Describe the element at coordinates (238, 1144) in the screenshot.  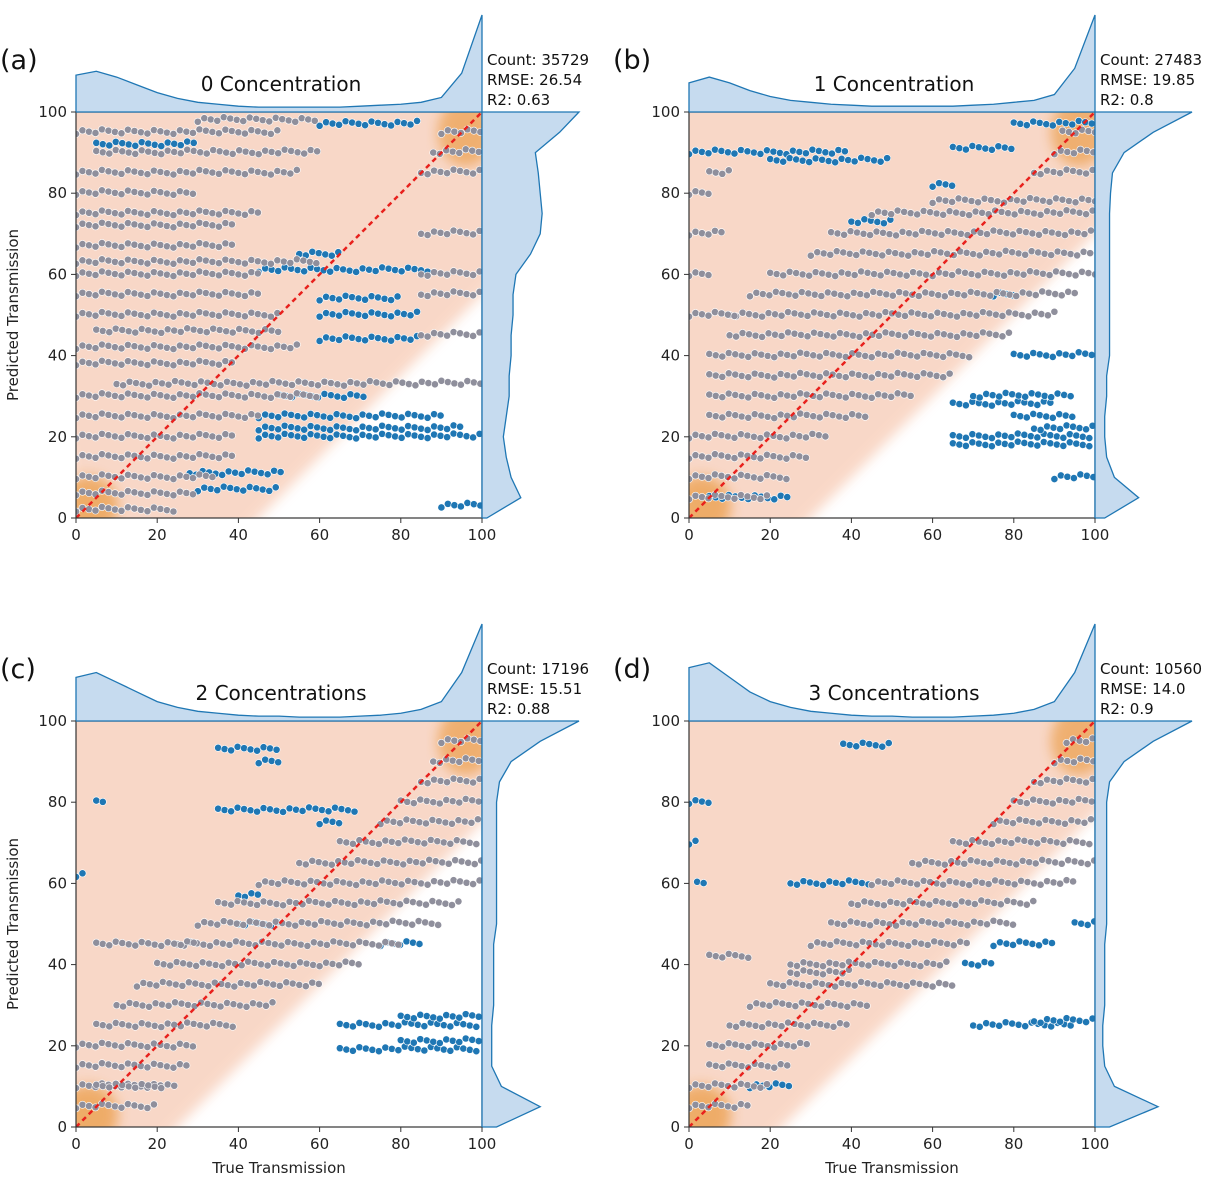
I see `x-tick-label: 40` at that location.